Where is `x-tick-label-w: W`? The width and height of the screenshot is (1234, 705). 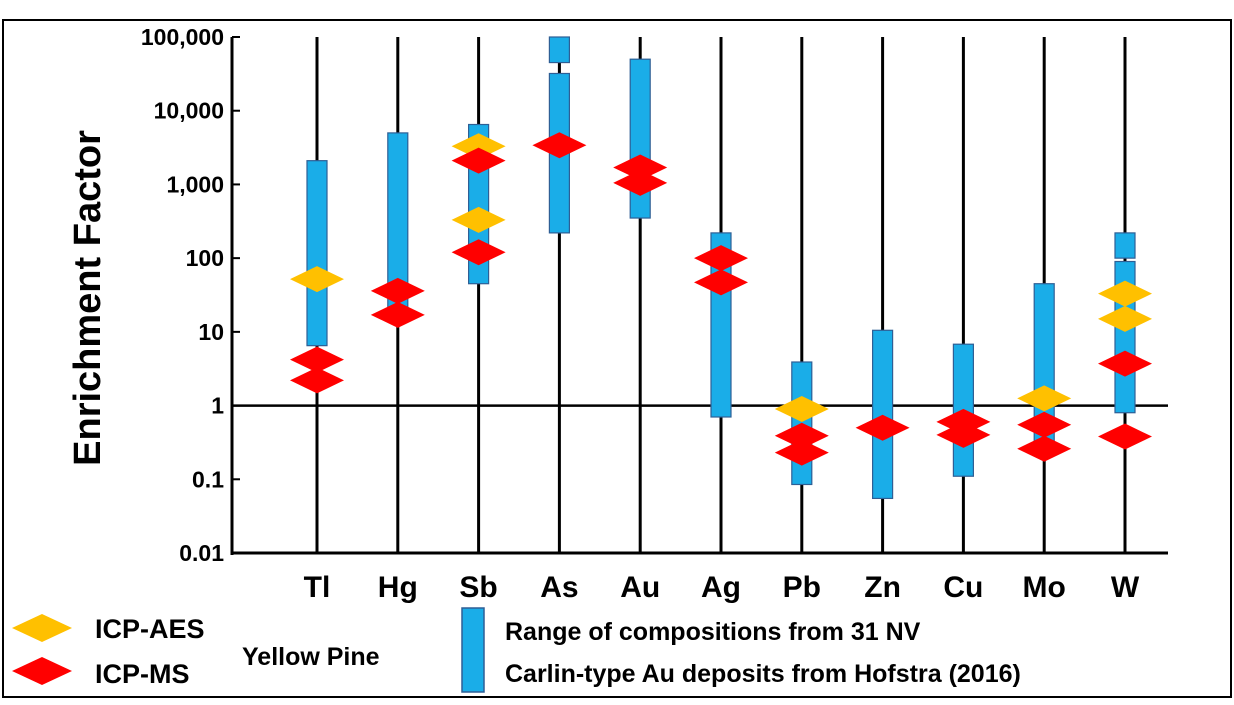 x-tick-label-w: W is located at coordinates (1125, 587).